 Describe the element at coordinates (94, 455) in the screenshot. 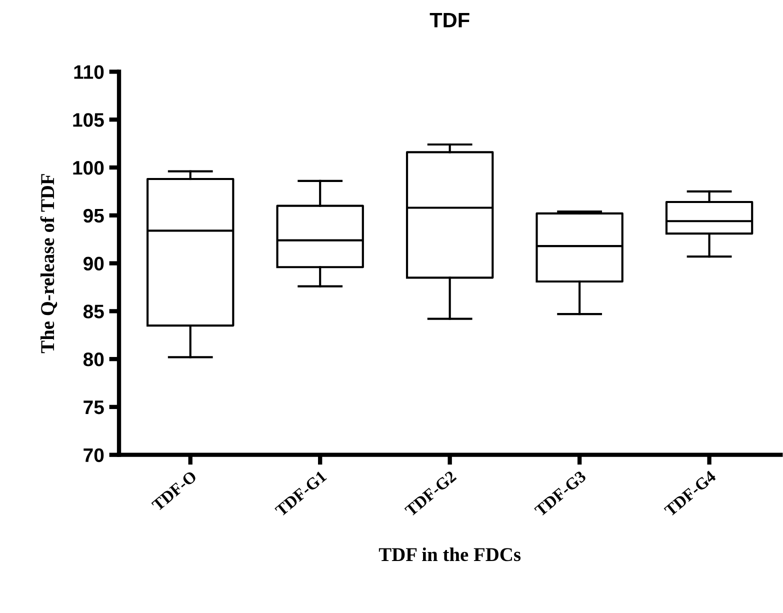

I see `y-tick-label: 70` at that location.